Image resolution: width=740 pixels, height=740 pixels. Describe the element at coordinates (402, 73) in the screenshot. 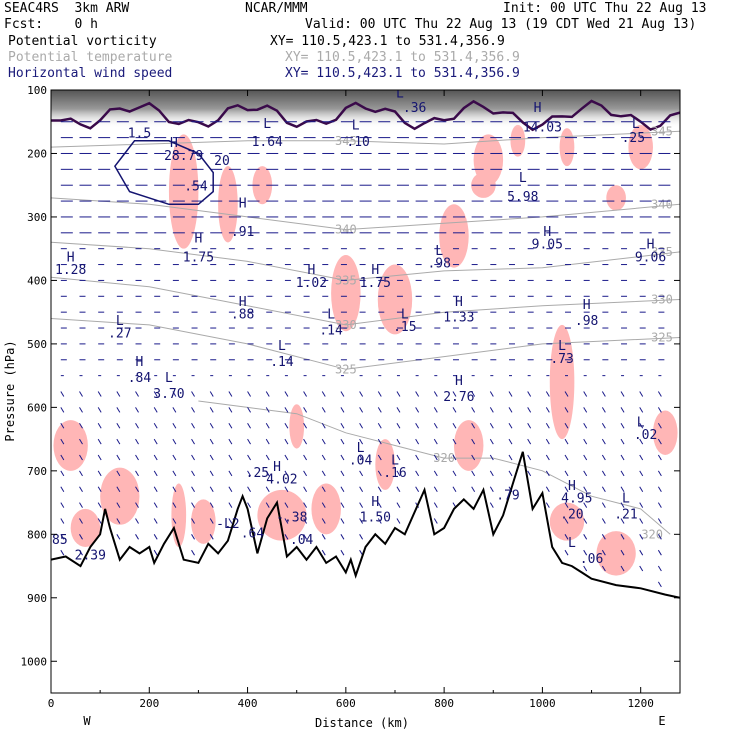

I see `field-xy-wind: XY= 110.5,423.1 to 531.4,356.9` at that location.